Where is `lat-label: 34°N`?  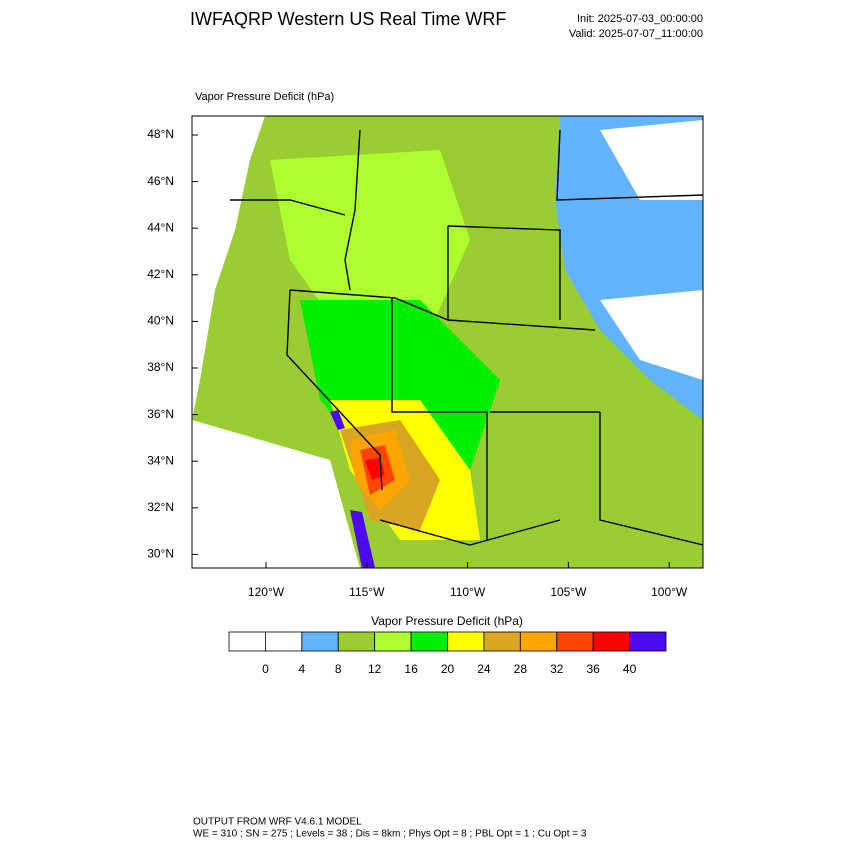 lat-label: 34°N is located at coordinates (160, 460).